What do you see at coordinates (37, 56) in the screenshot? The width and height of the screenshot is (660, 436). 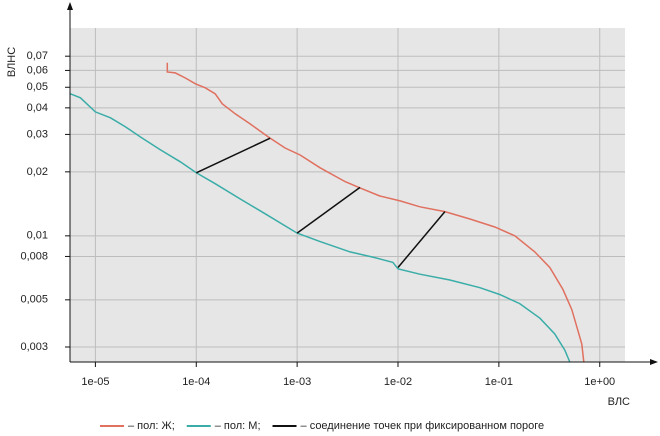 I see `y-tick-label: 0,07` at bounding box center [37, 56].